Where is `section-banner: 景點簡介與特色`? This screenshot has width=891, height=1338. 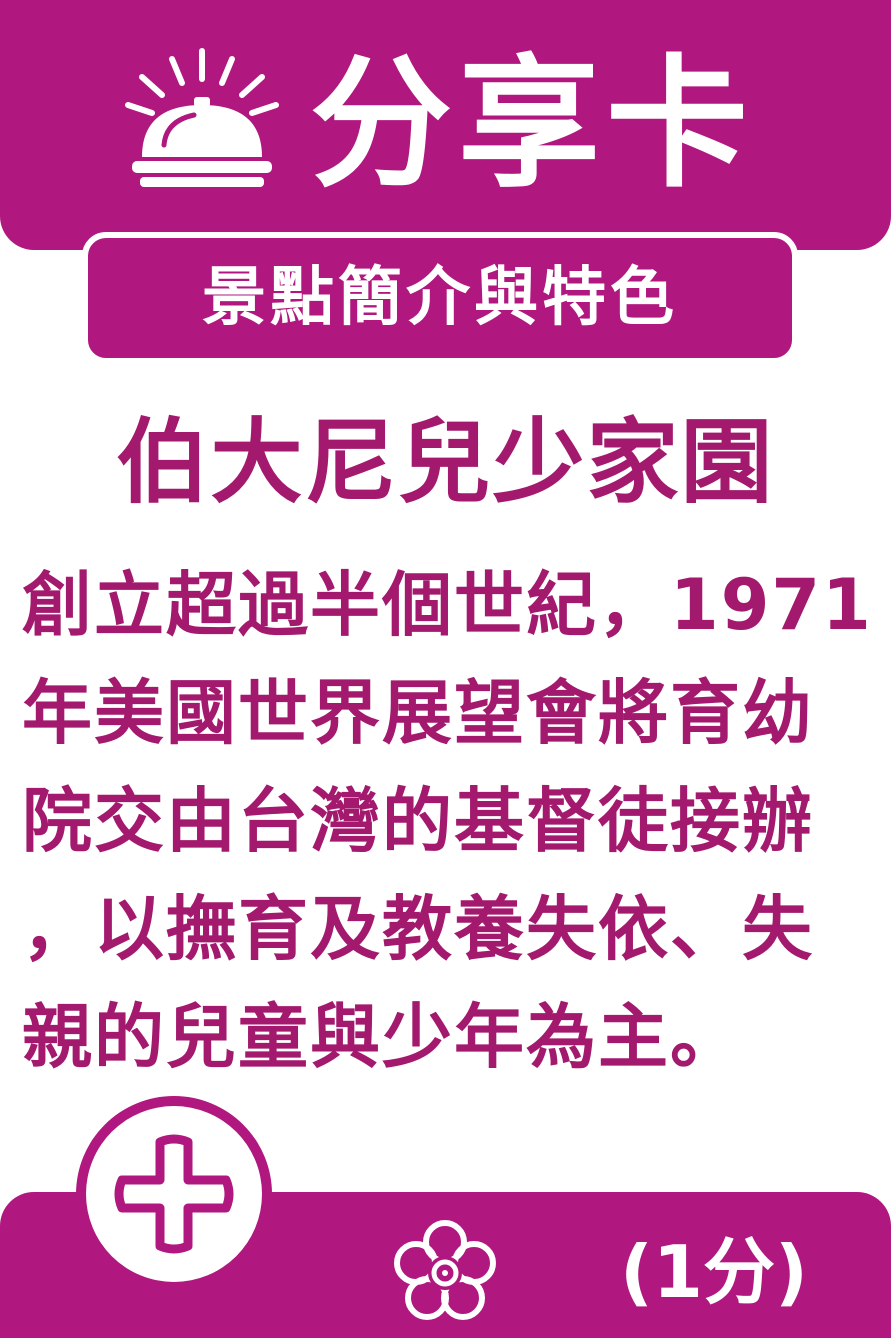 section-banner: 景點簡介與特色 is located at coordinates (440, 298).